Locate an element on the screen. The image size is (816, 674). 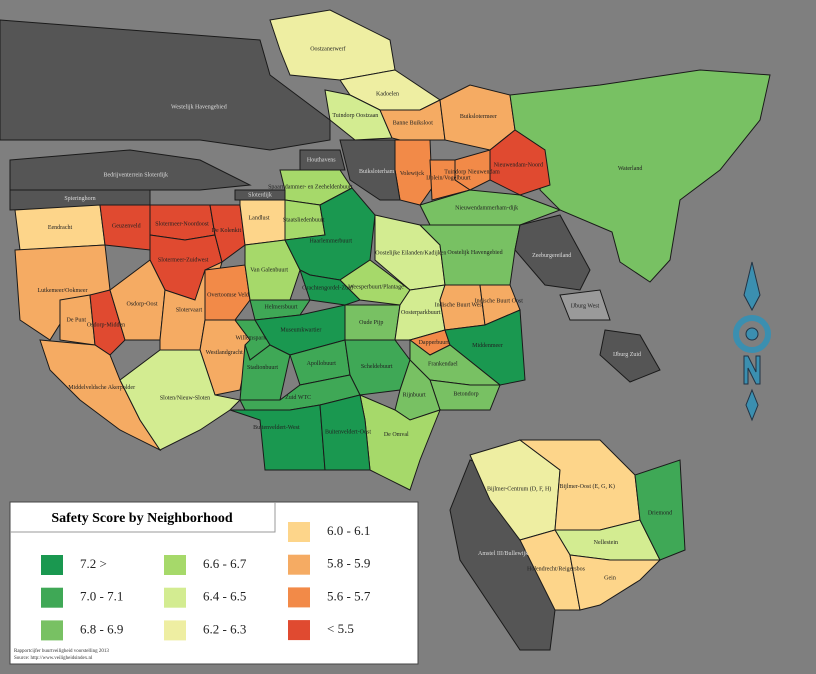
neighborhood-label: Helmersbuurt is located at coordinates (281, 307).